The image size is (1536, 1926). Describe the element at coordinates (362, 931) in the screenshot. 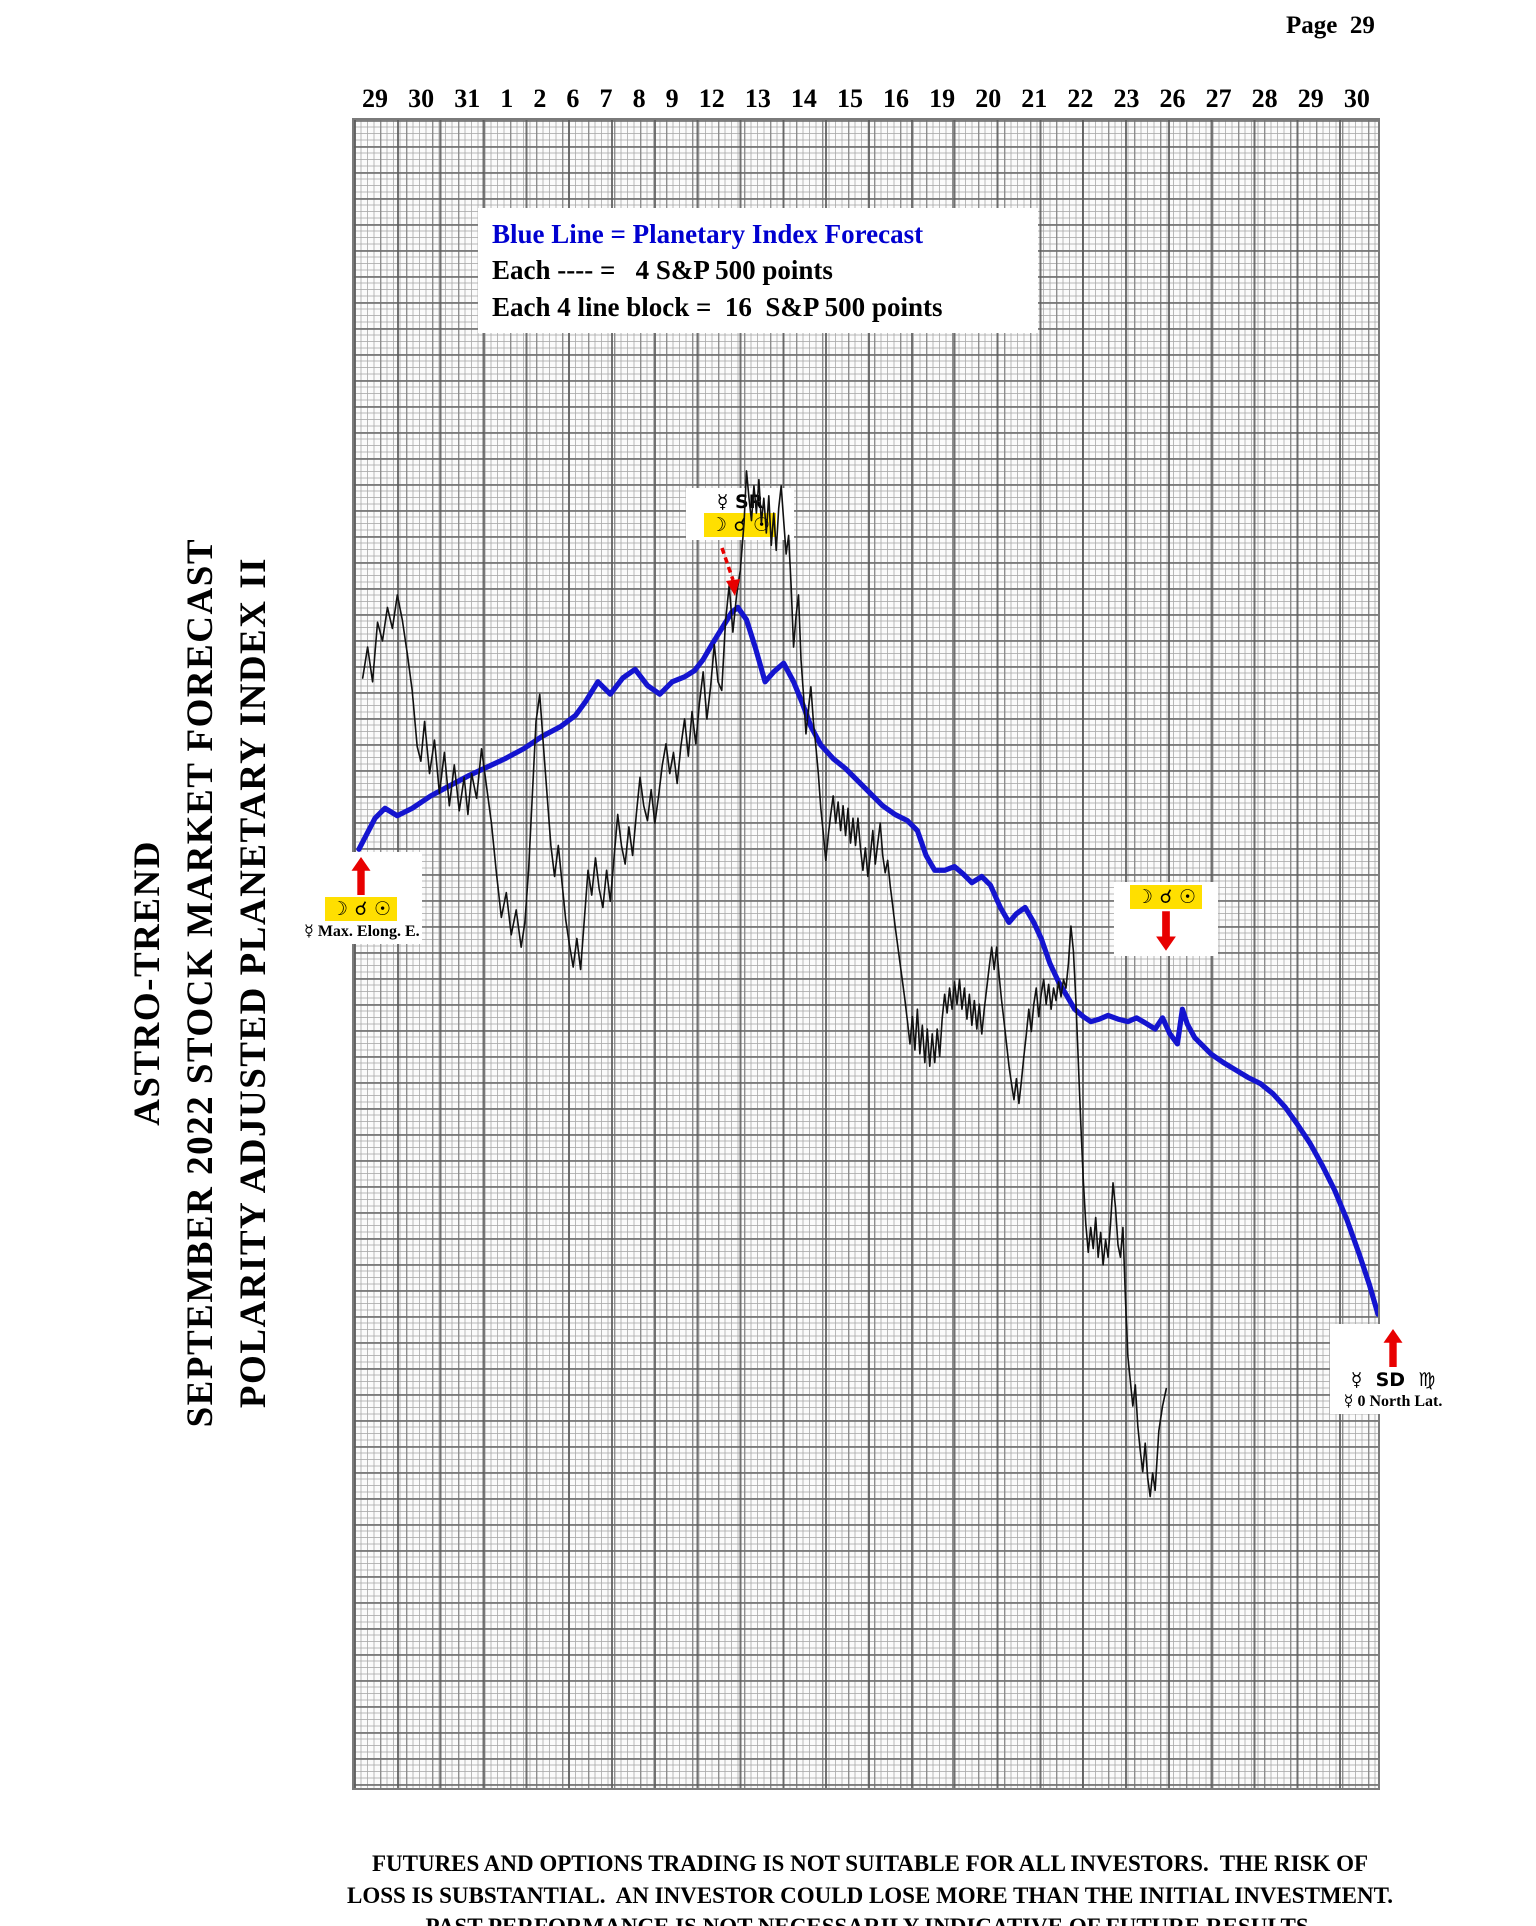

I see `max-elongation-caption: ☿ Max. Elong. E.` at that location.